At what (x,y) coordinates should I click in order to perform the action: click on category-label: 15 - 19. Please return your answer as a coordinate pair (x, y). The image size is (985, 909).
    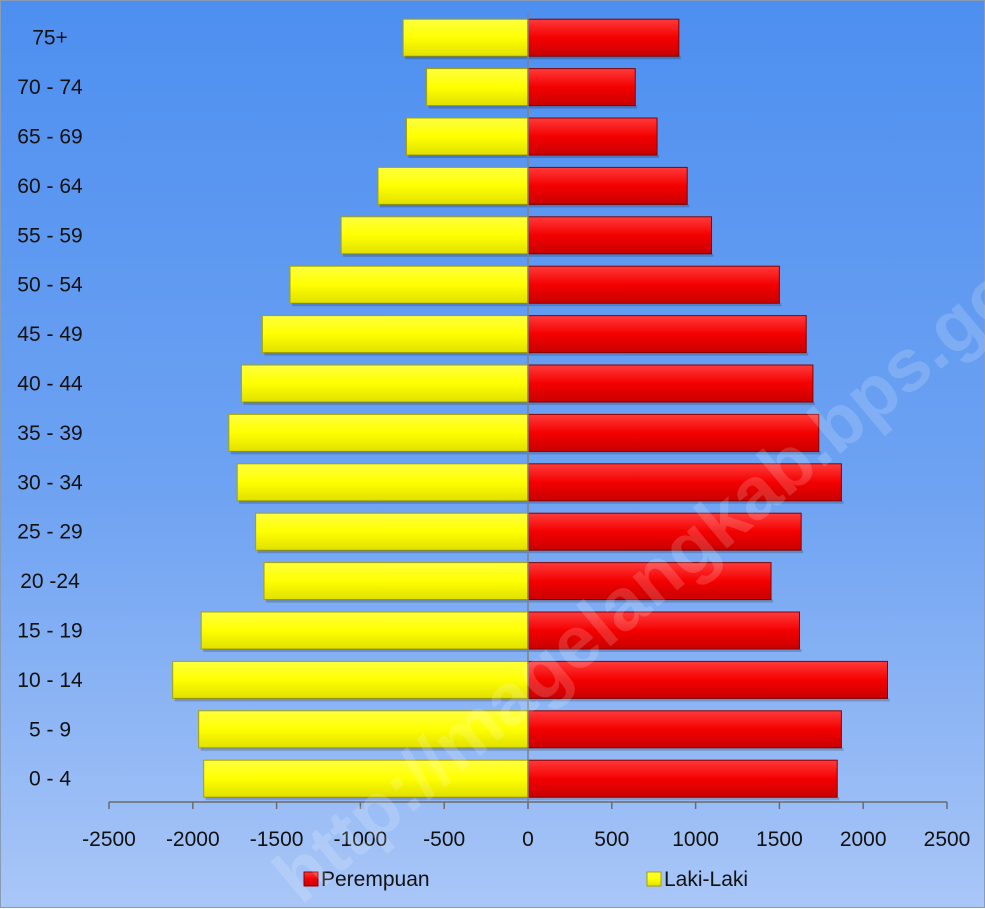
    Looking at the image, I should click on (49, 631).